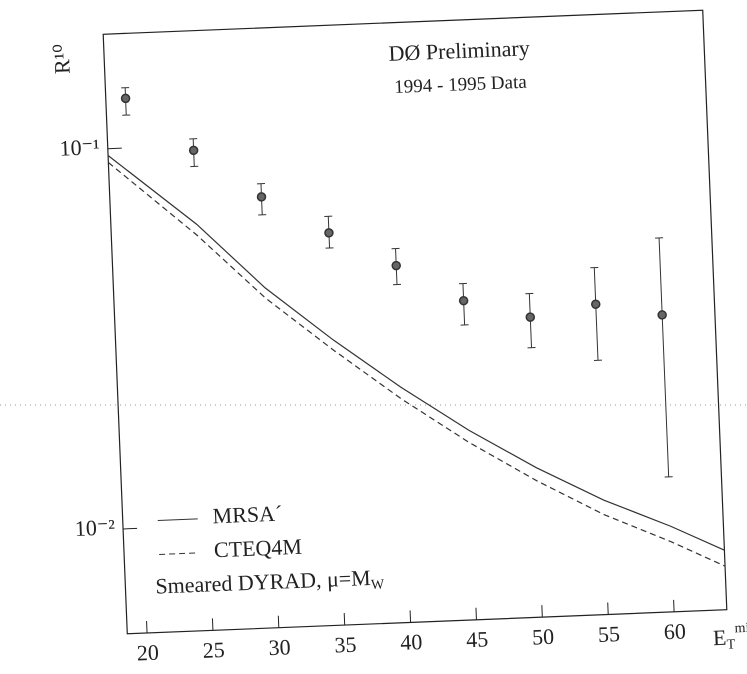  What do you see at coordinates (257, 548) in the screenshot?
I see `legend-label: CTEQ4M` at bounding box center [257, 548].